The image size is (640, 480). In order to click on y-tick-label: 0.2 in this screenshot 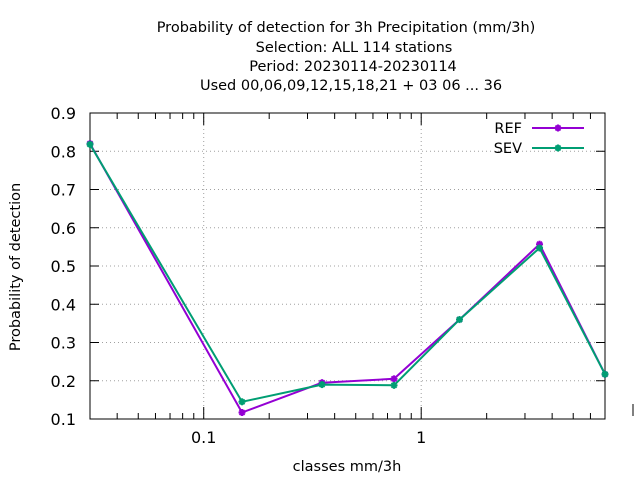, I will do `click(63, 381)`.